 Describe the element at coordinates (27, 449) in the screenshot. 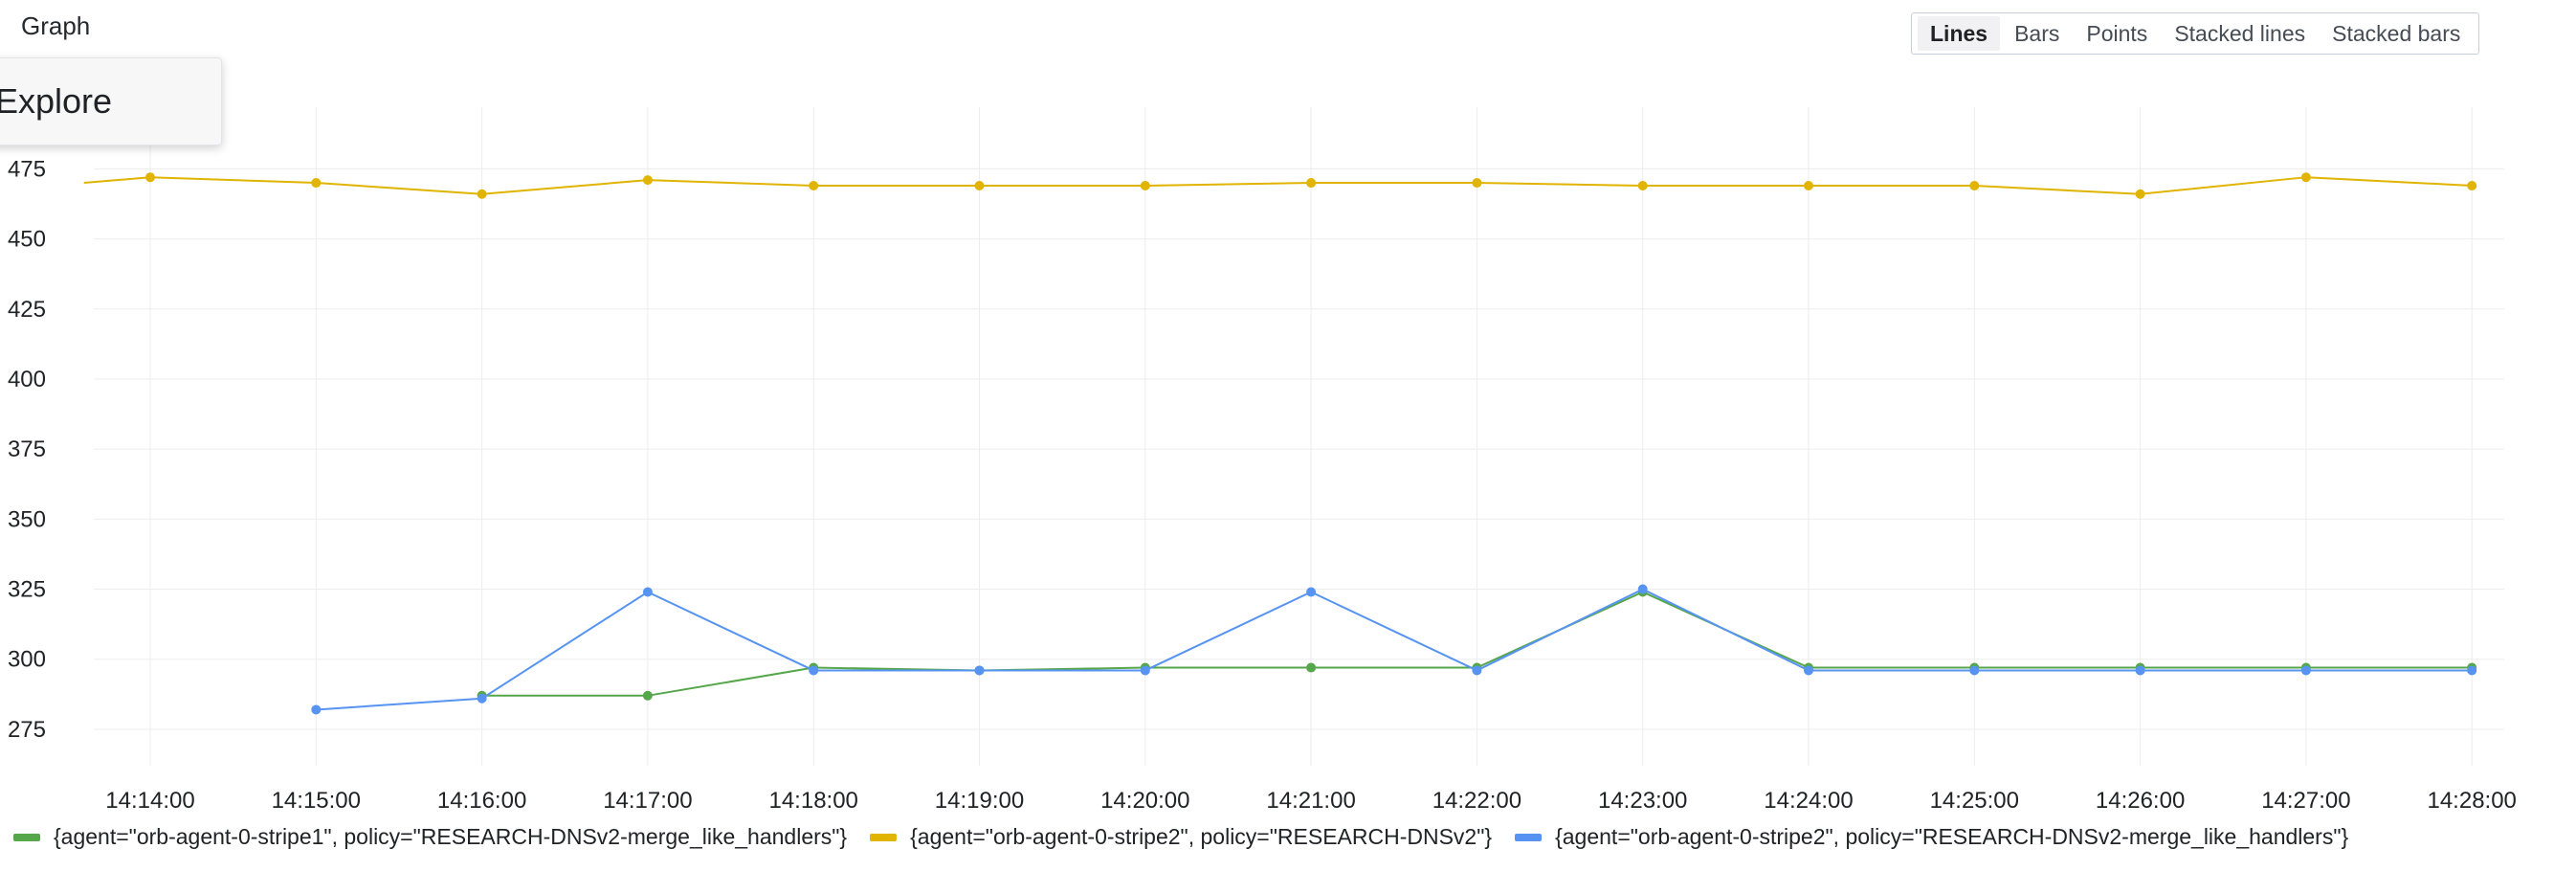

I see `y-tick-label: 375` at that location.